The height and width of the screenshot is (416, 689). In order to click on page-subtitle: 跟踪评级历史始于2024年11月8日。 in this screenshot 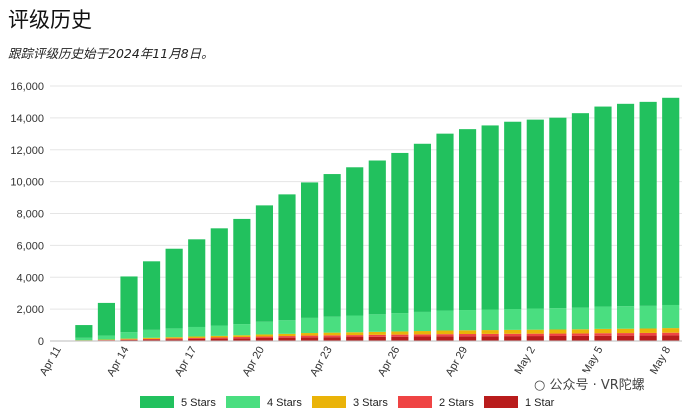, I will do `click(111, 53)`.